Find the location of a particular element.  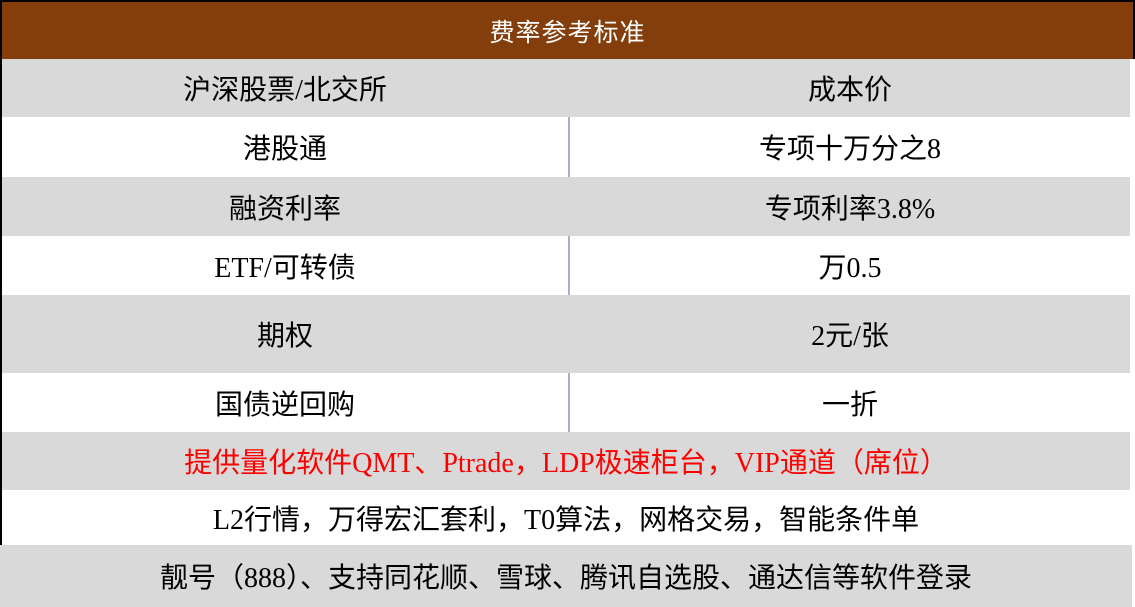

table-title: 费率参考标准 is located at coordinates (567, 33).